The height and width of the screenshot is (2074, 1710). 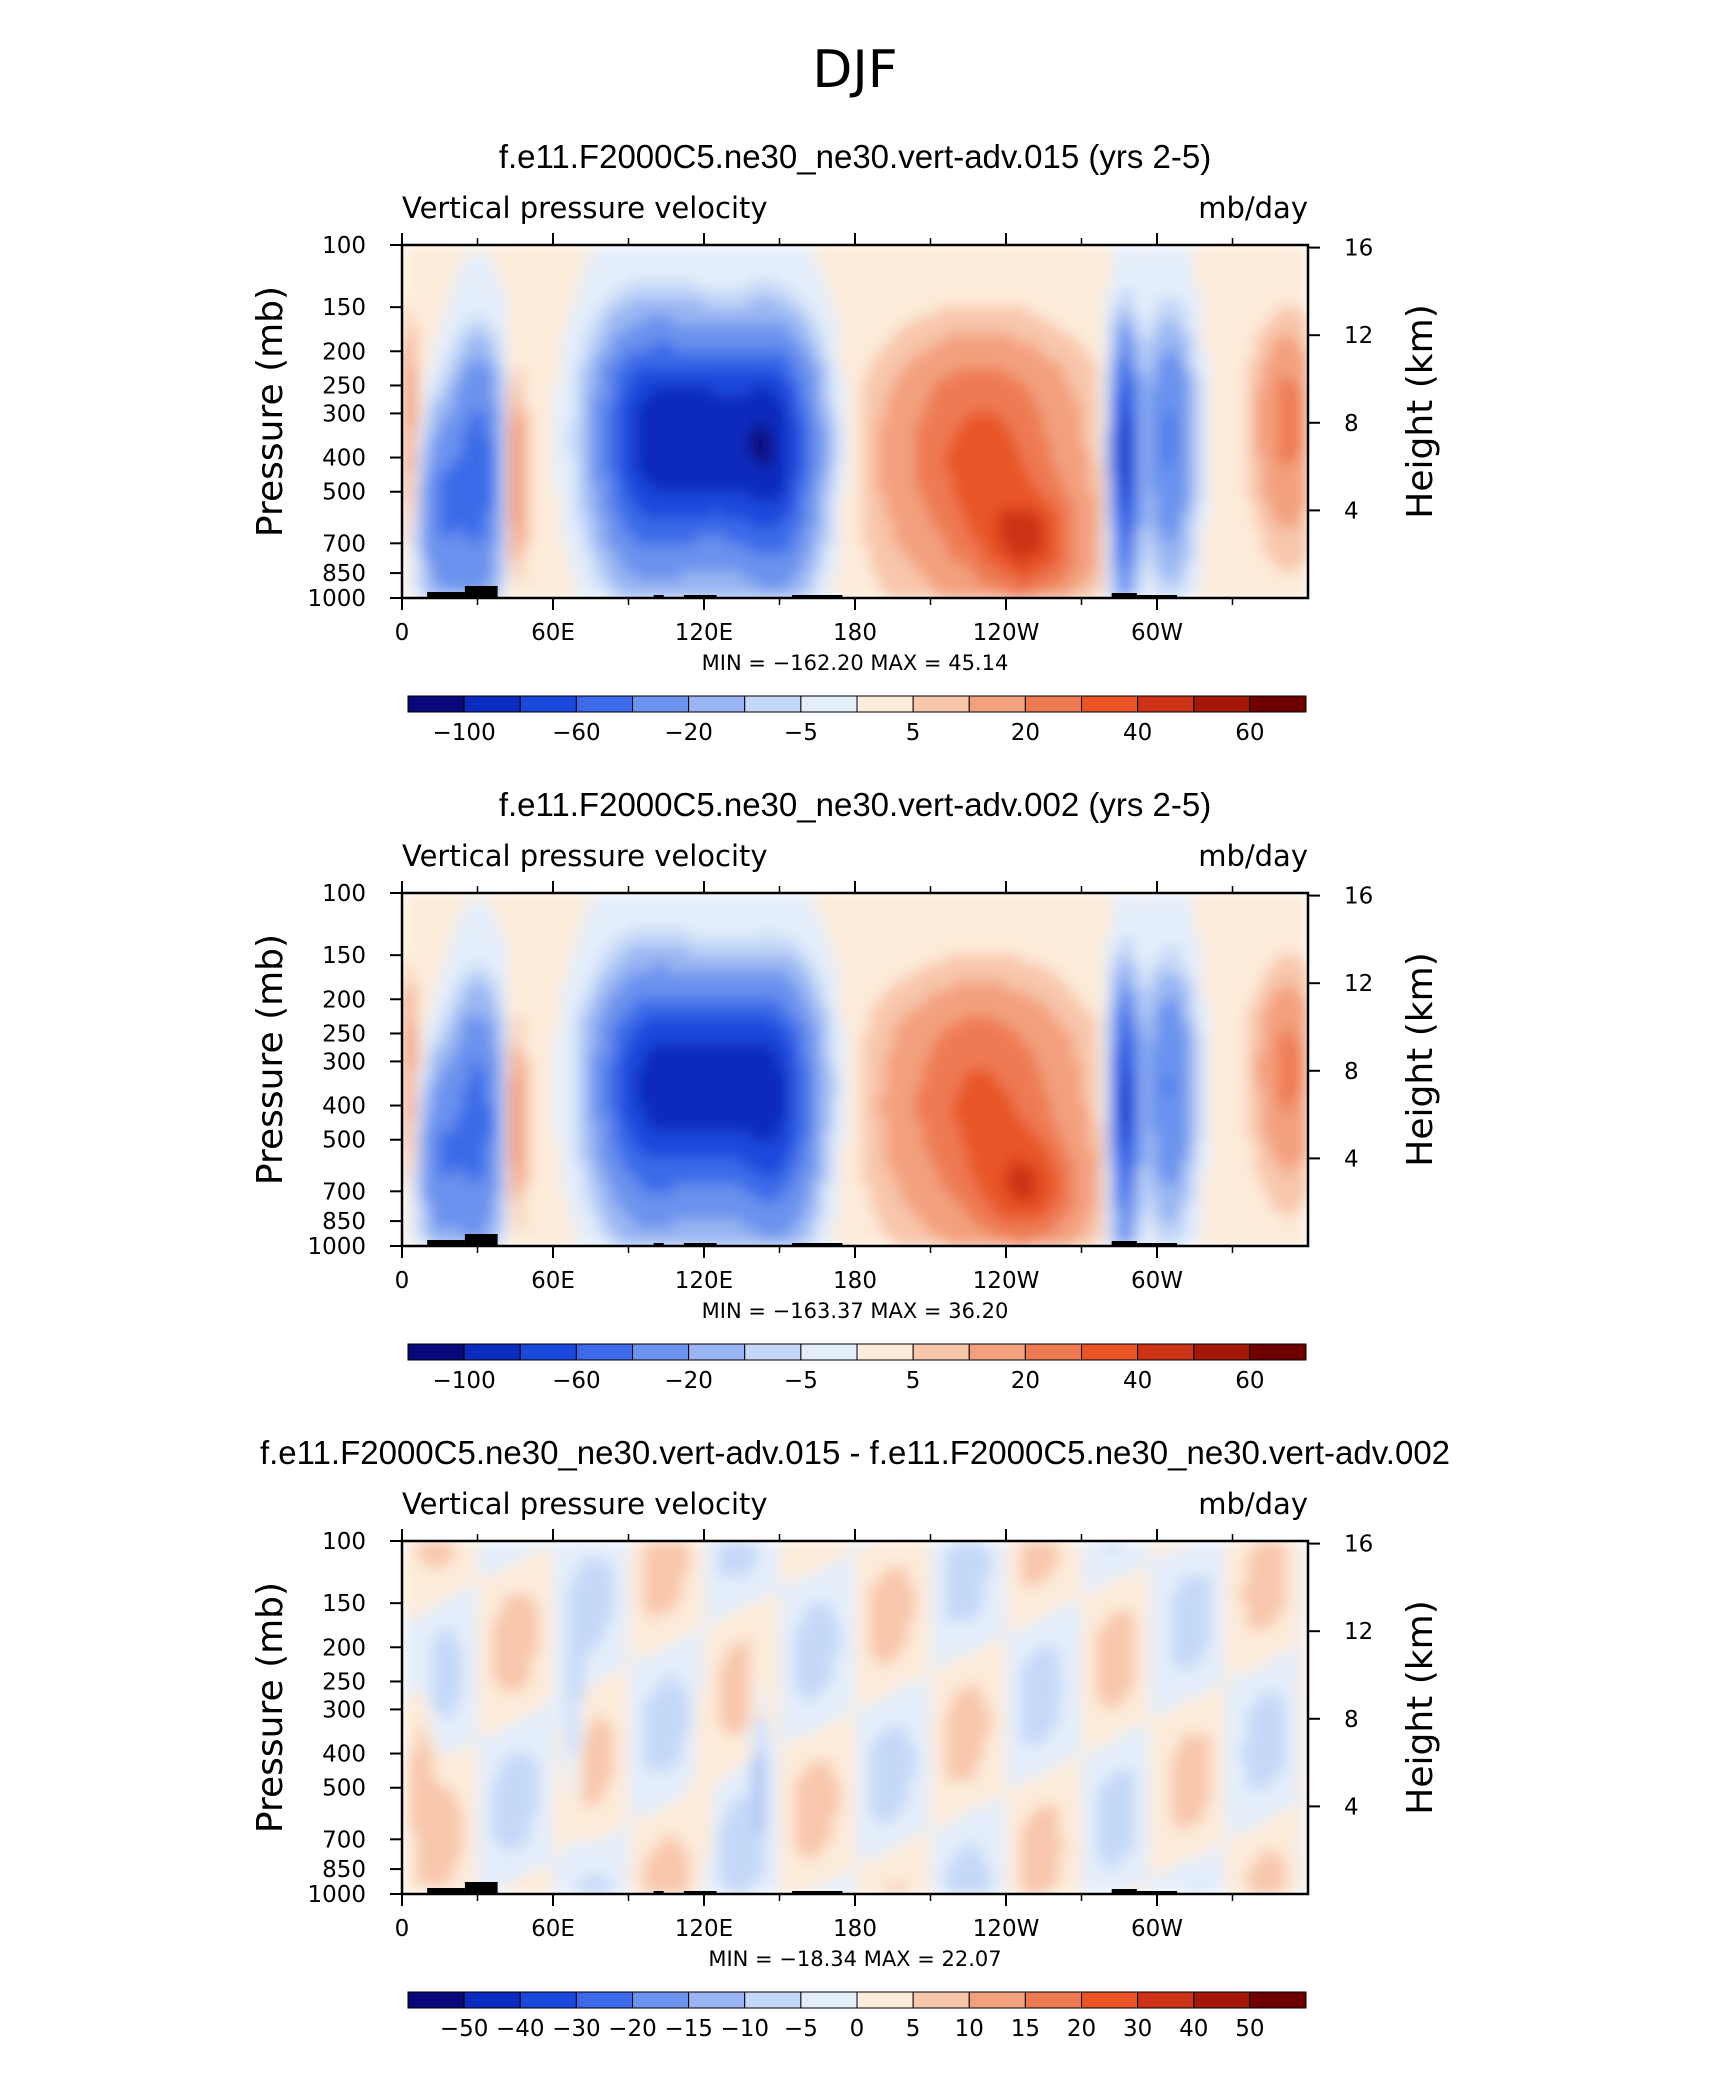 I want to click on min-max-stats: MIN = −18.34 MAX = 22.07, so click(x=854, y=1959).